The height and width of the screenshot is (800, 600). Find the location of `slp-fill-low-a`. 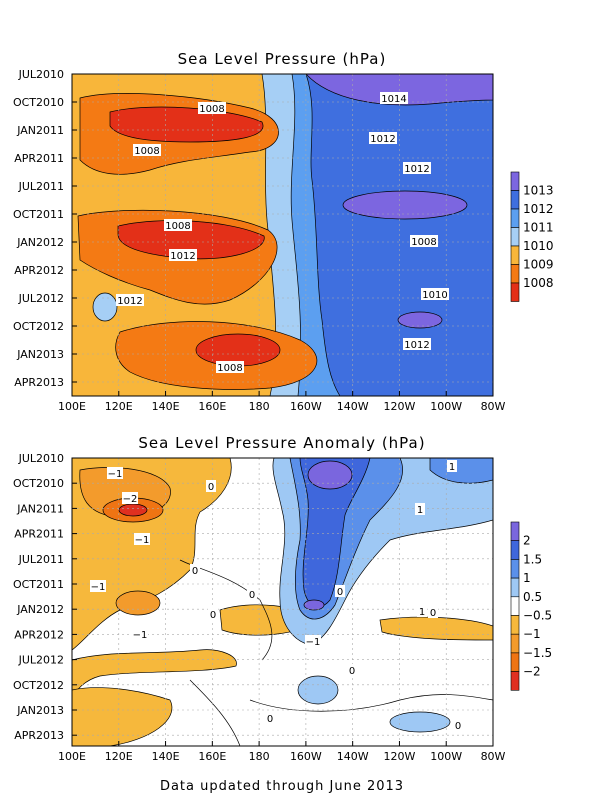

slp-fill-low-a is located at coordinates (186, 124).